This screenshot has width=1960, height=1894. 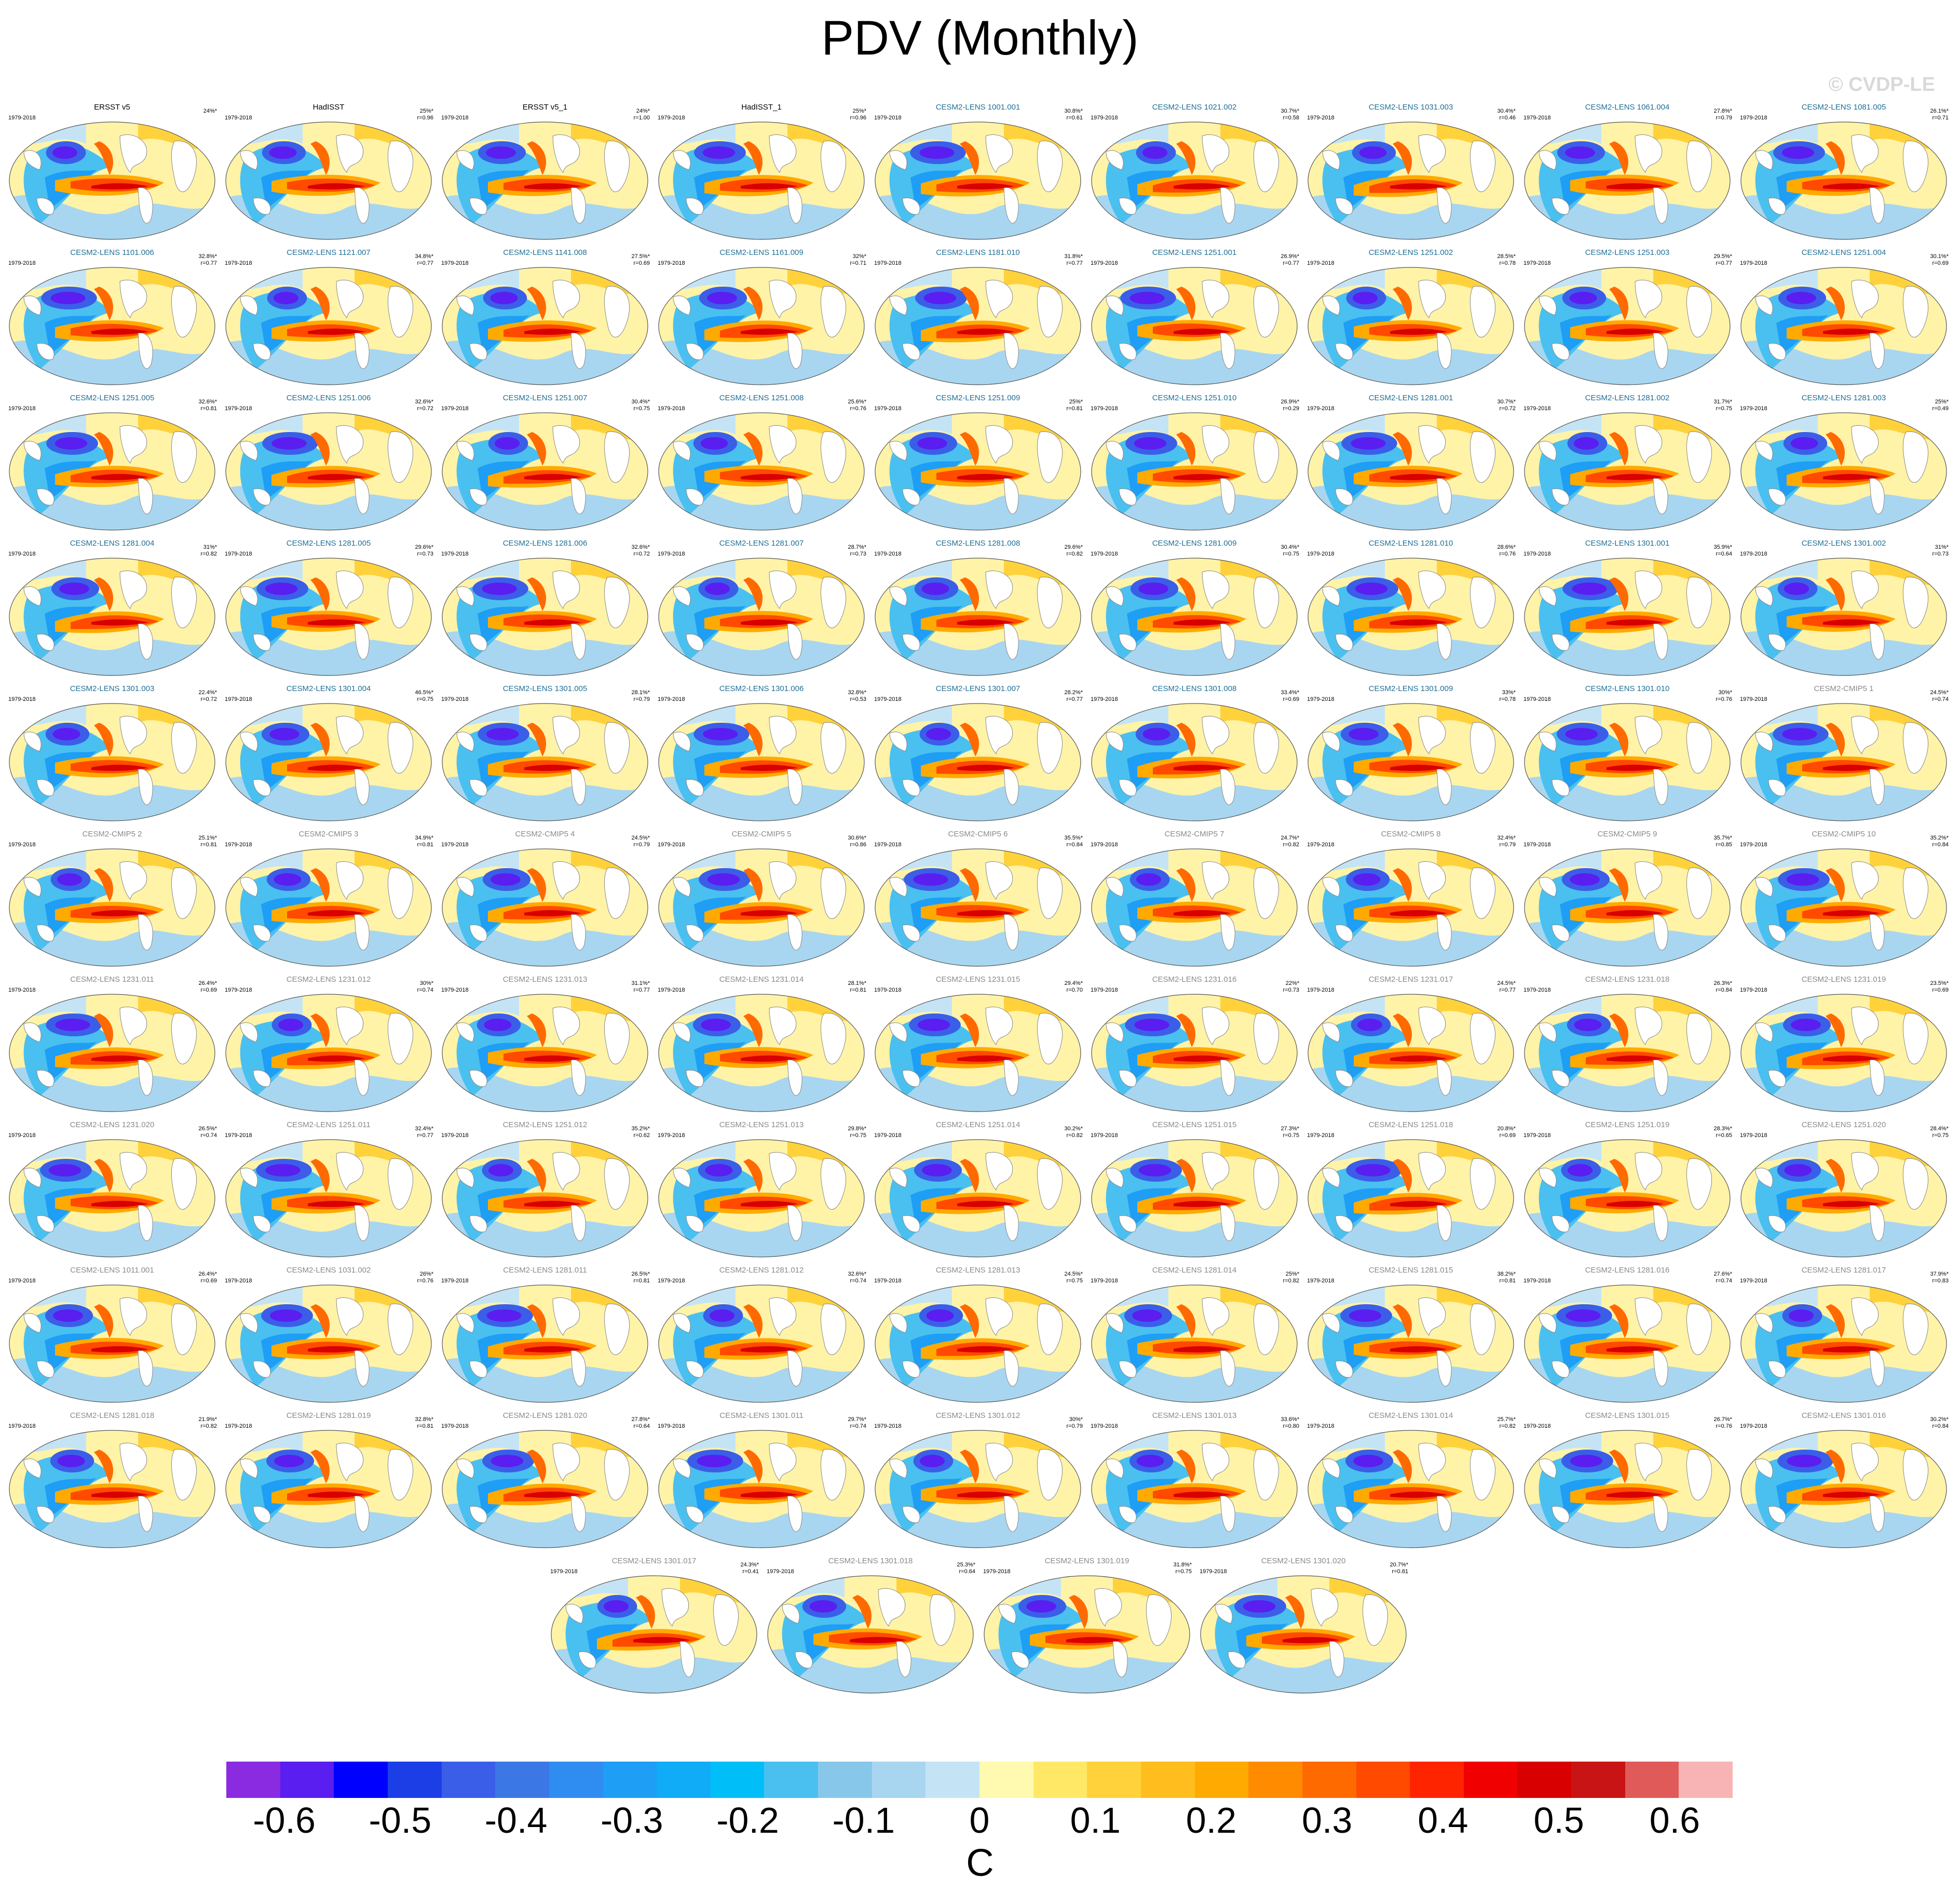 What do you see at coordinates (208, 1136) in the screenshot?
I see `panel-pattern-correlation: r=0.74` at bounding box center [208, 1136].